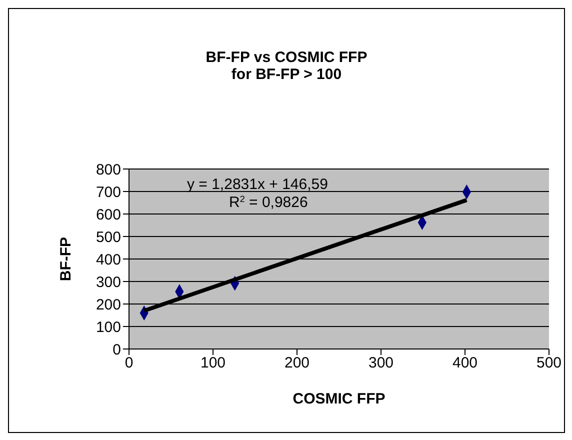 Image resolution: width=572 pixels, height=440 pixels. I want to click on y-axis-title: BF-FP, so click(65, 259).